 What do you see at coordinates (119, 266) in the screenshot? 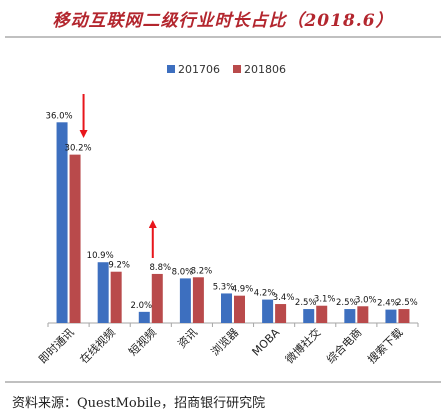
I see `data-label-201806-1: 9.2%` at bounding box center [119, 266].